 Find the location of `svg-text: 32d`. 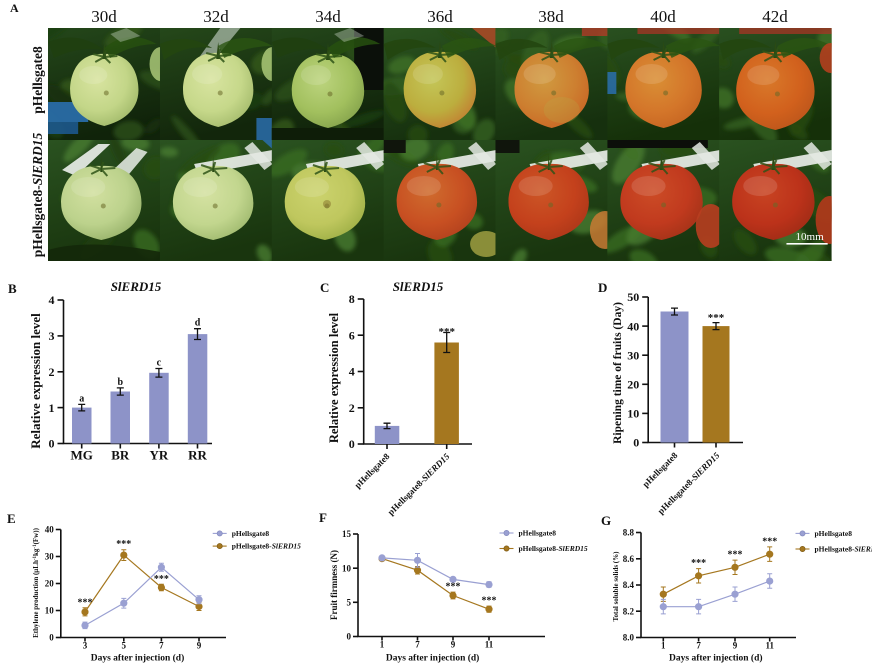

svg-text: 32d is located at coordinates (216, 16).